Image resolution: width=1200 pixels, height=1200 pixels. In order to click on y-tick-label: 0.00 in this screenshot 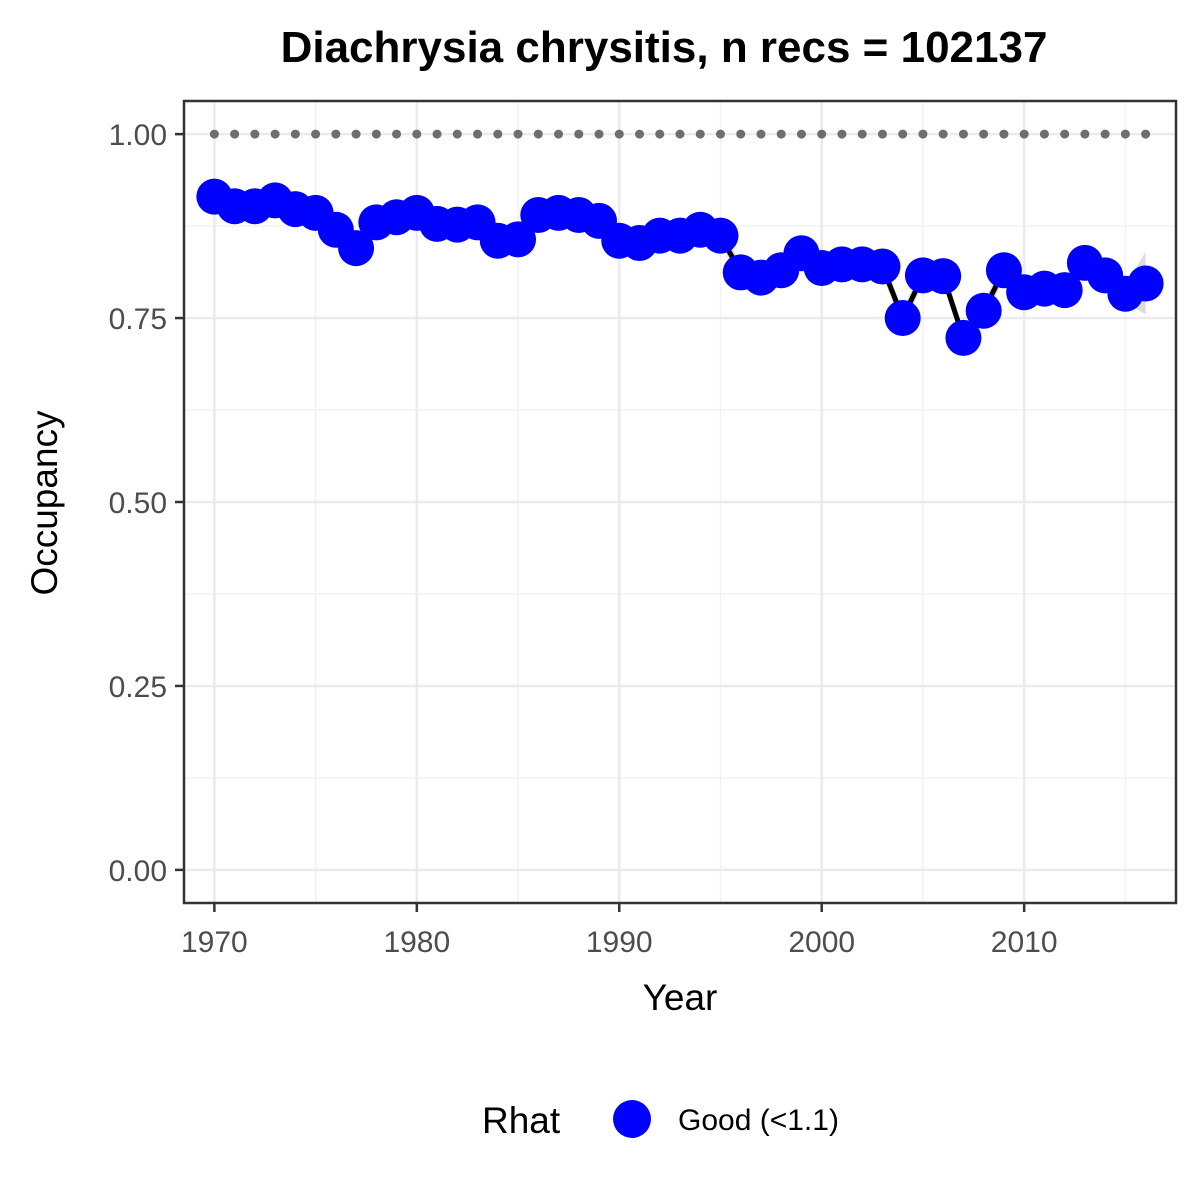, I will do `click(138, 871)`.